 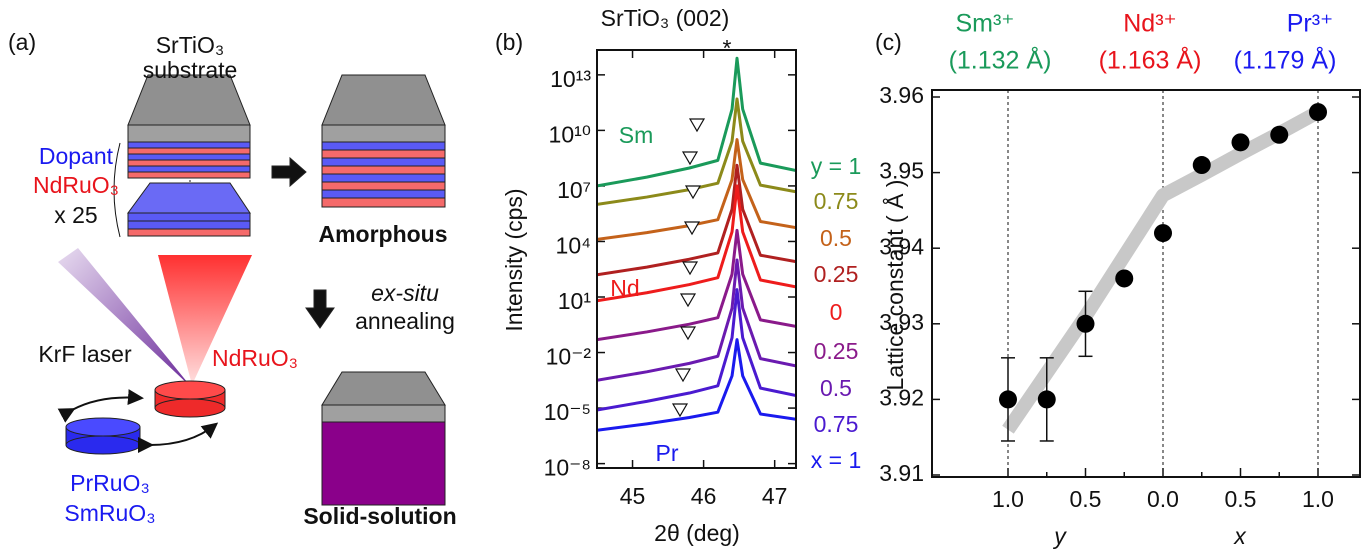 What do you see at coordinates (836, 312) in the screenshot?
I see `series-label: 0` at bounding box center [836, 312].